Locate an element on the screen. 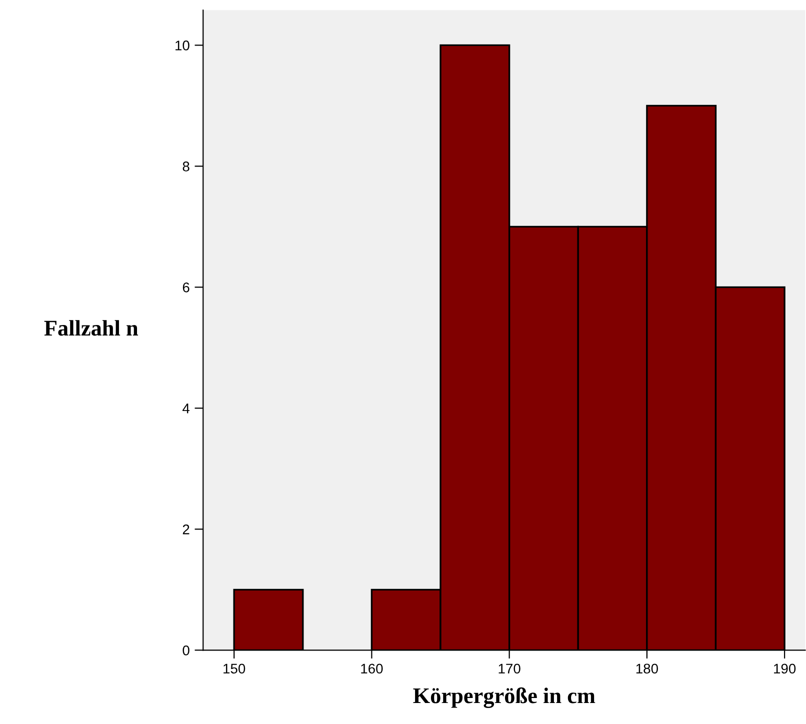  y-tick-label: 2 is located at coordinates (186, 529).